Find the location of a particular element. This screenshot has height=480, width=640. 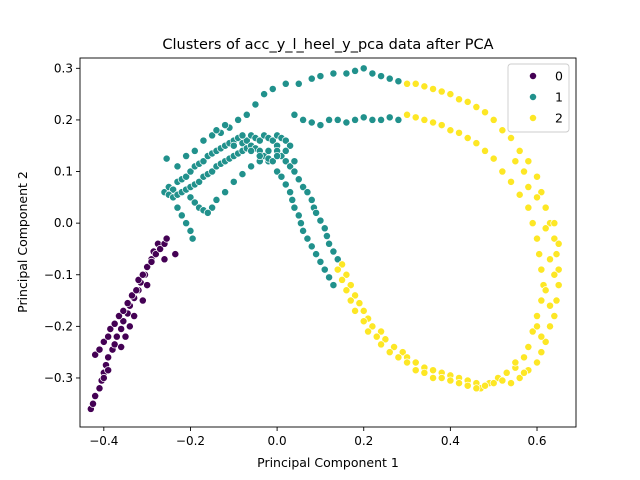

legend-label: 0 is located at coordinates (559, 76).